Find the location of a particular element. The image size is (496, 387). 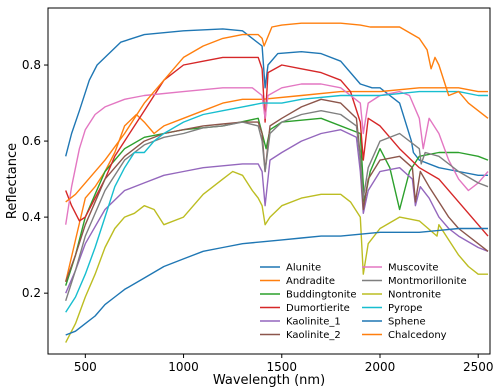

y-tick-label: 0.8 is located at coordinates (31, 65).